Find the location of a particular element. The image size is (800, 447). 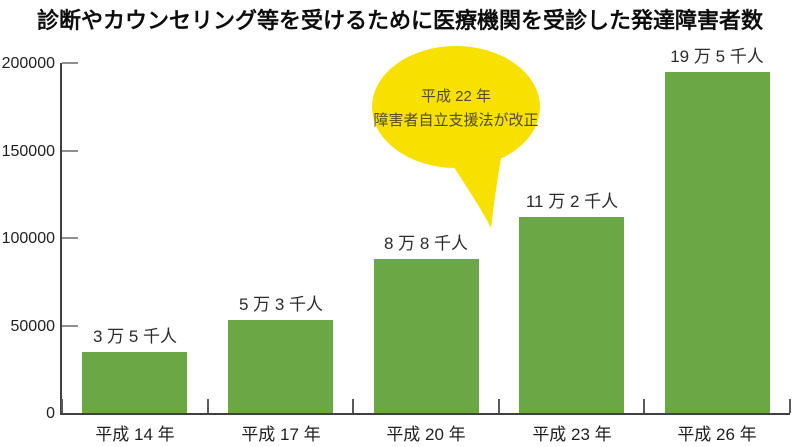

y-axis-line is located at coordinates (61, 238).